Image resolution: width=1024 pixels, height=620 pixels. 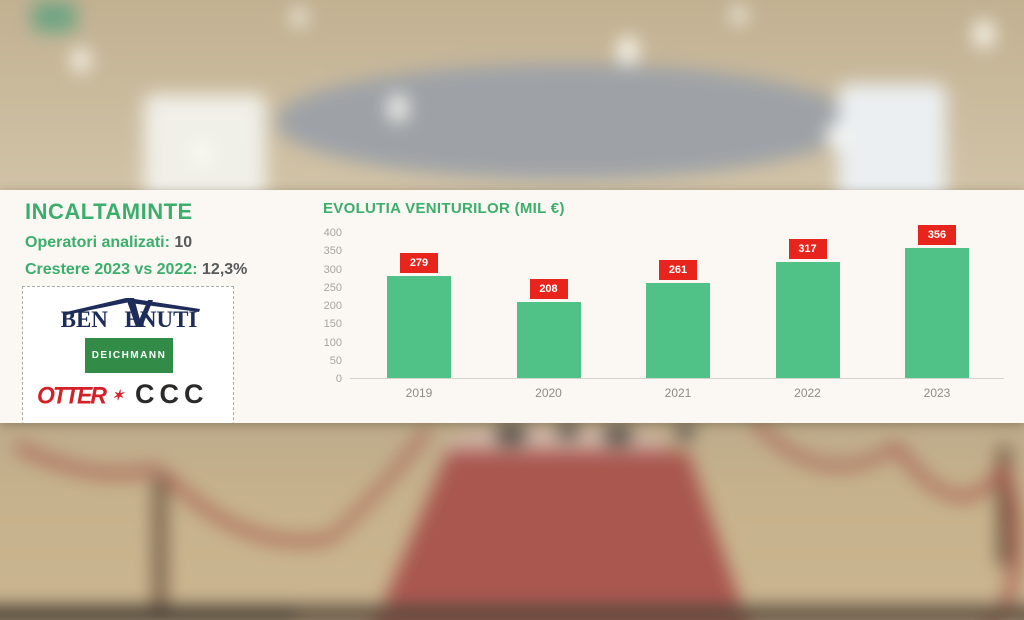 What do you see at coordinates (332, 287) in the screenshot?
I see `chart-y-tick: 250` at bounding box center [332, 287].